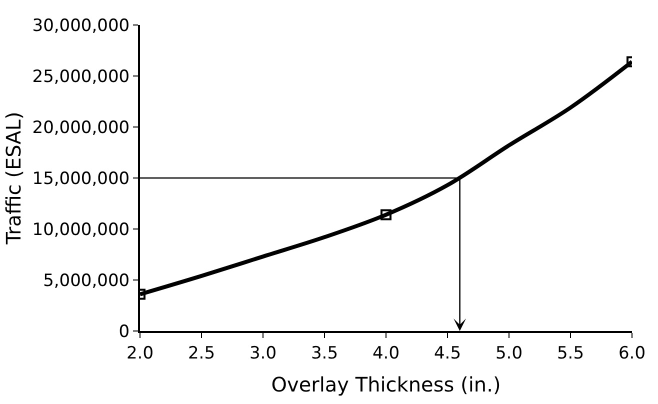 The width and height of the screenshot is (658, 404). Describe the element at coordinates (324, 353) in the screenshot. I see `x-tick-label: 3.5` at that location.